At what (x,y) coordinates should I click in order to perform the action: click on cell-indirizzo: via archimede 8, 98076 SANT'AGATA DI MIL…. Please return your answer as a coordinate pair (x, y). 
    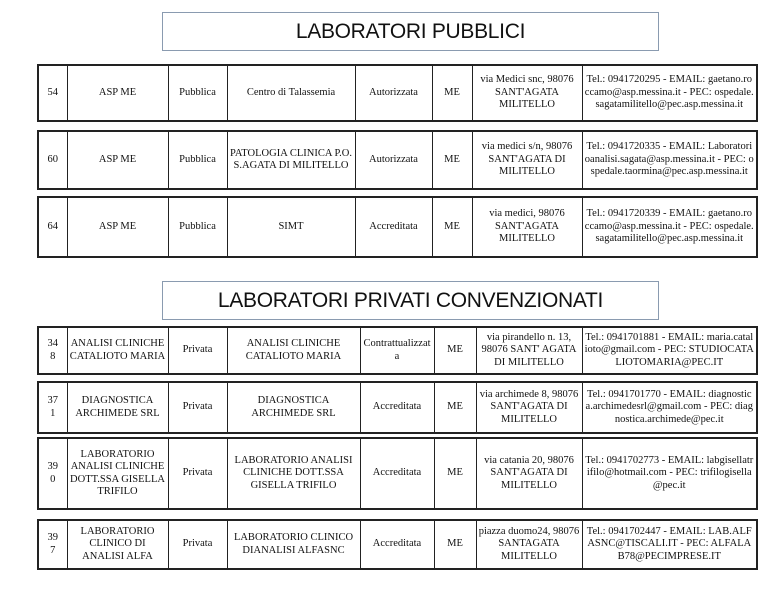
    Looking at the image, I should click on (528, 407).